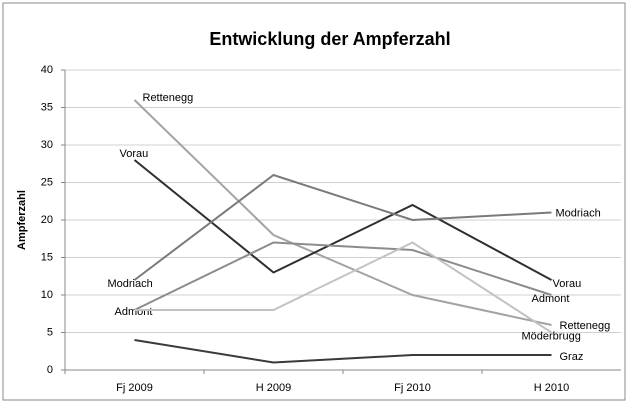  I want to click on x-tick-label: H 2009, so click(273, 388).